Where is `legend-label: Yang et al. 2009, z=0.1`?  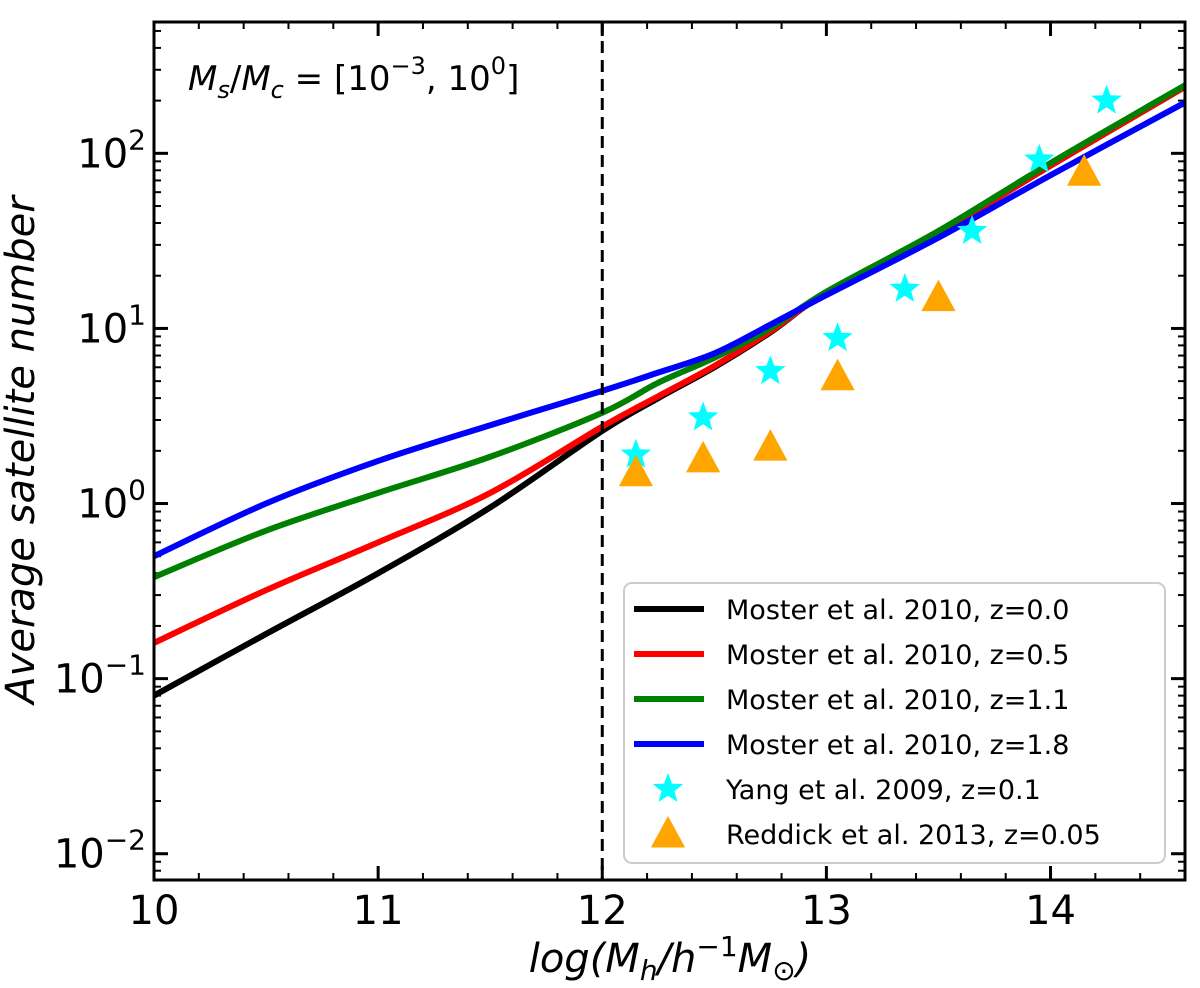
legend-label: Yang et al. 2009, z=0.1 is located at coordinates (883, 790).